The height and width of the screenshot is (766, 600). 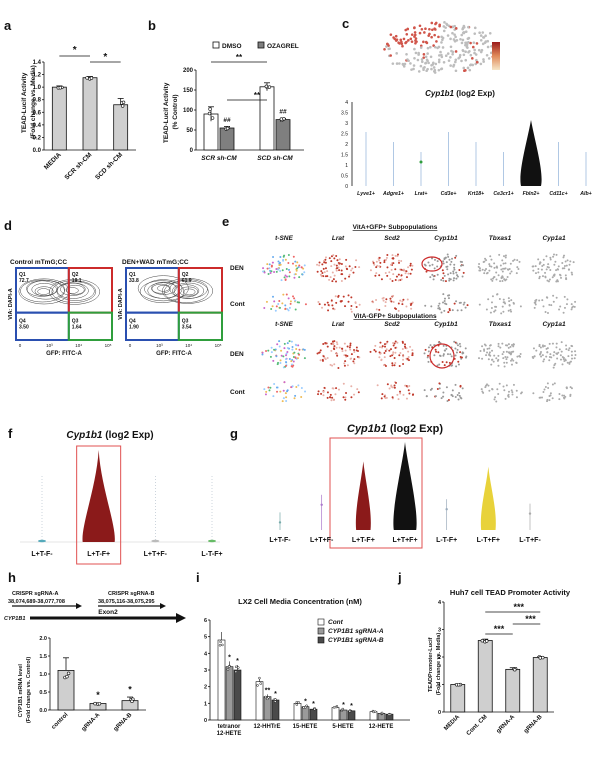 What do you see at coordinates (200, 326) in the screenshot?
I see `gate-q3` at bounding box center [200, 326].